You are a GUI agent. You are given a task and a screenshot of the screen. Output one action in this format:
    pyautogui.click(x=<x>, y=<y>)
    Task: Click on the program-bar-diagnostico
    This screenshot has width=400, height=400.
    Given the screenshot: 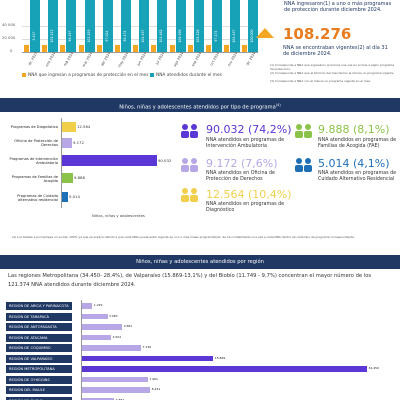 What is the action you would take?
    pyautogui.click(x=69, y=127)
    